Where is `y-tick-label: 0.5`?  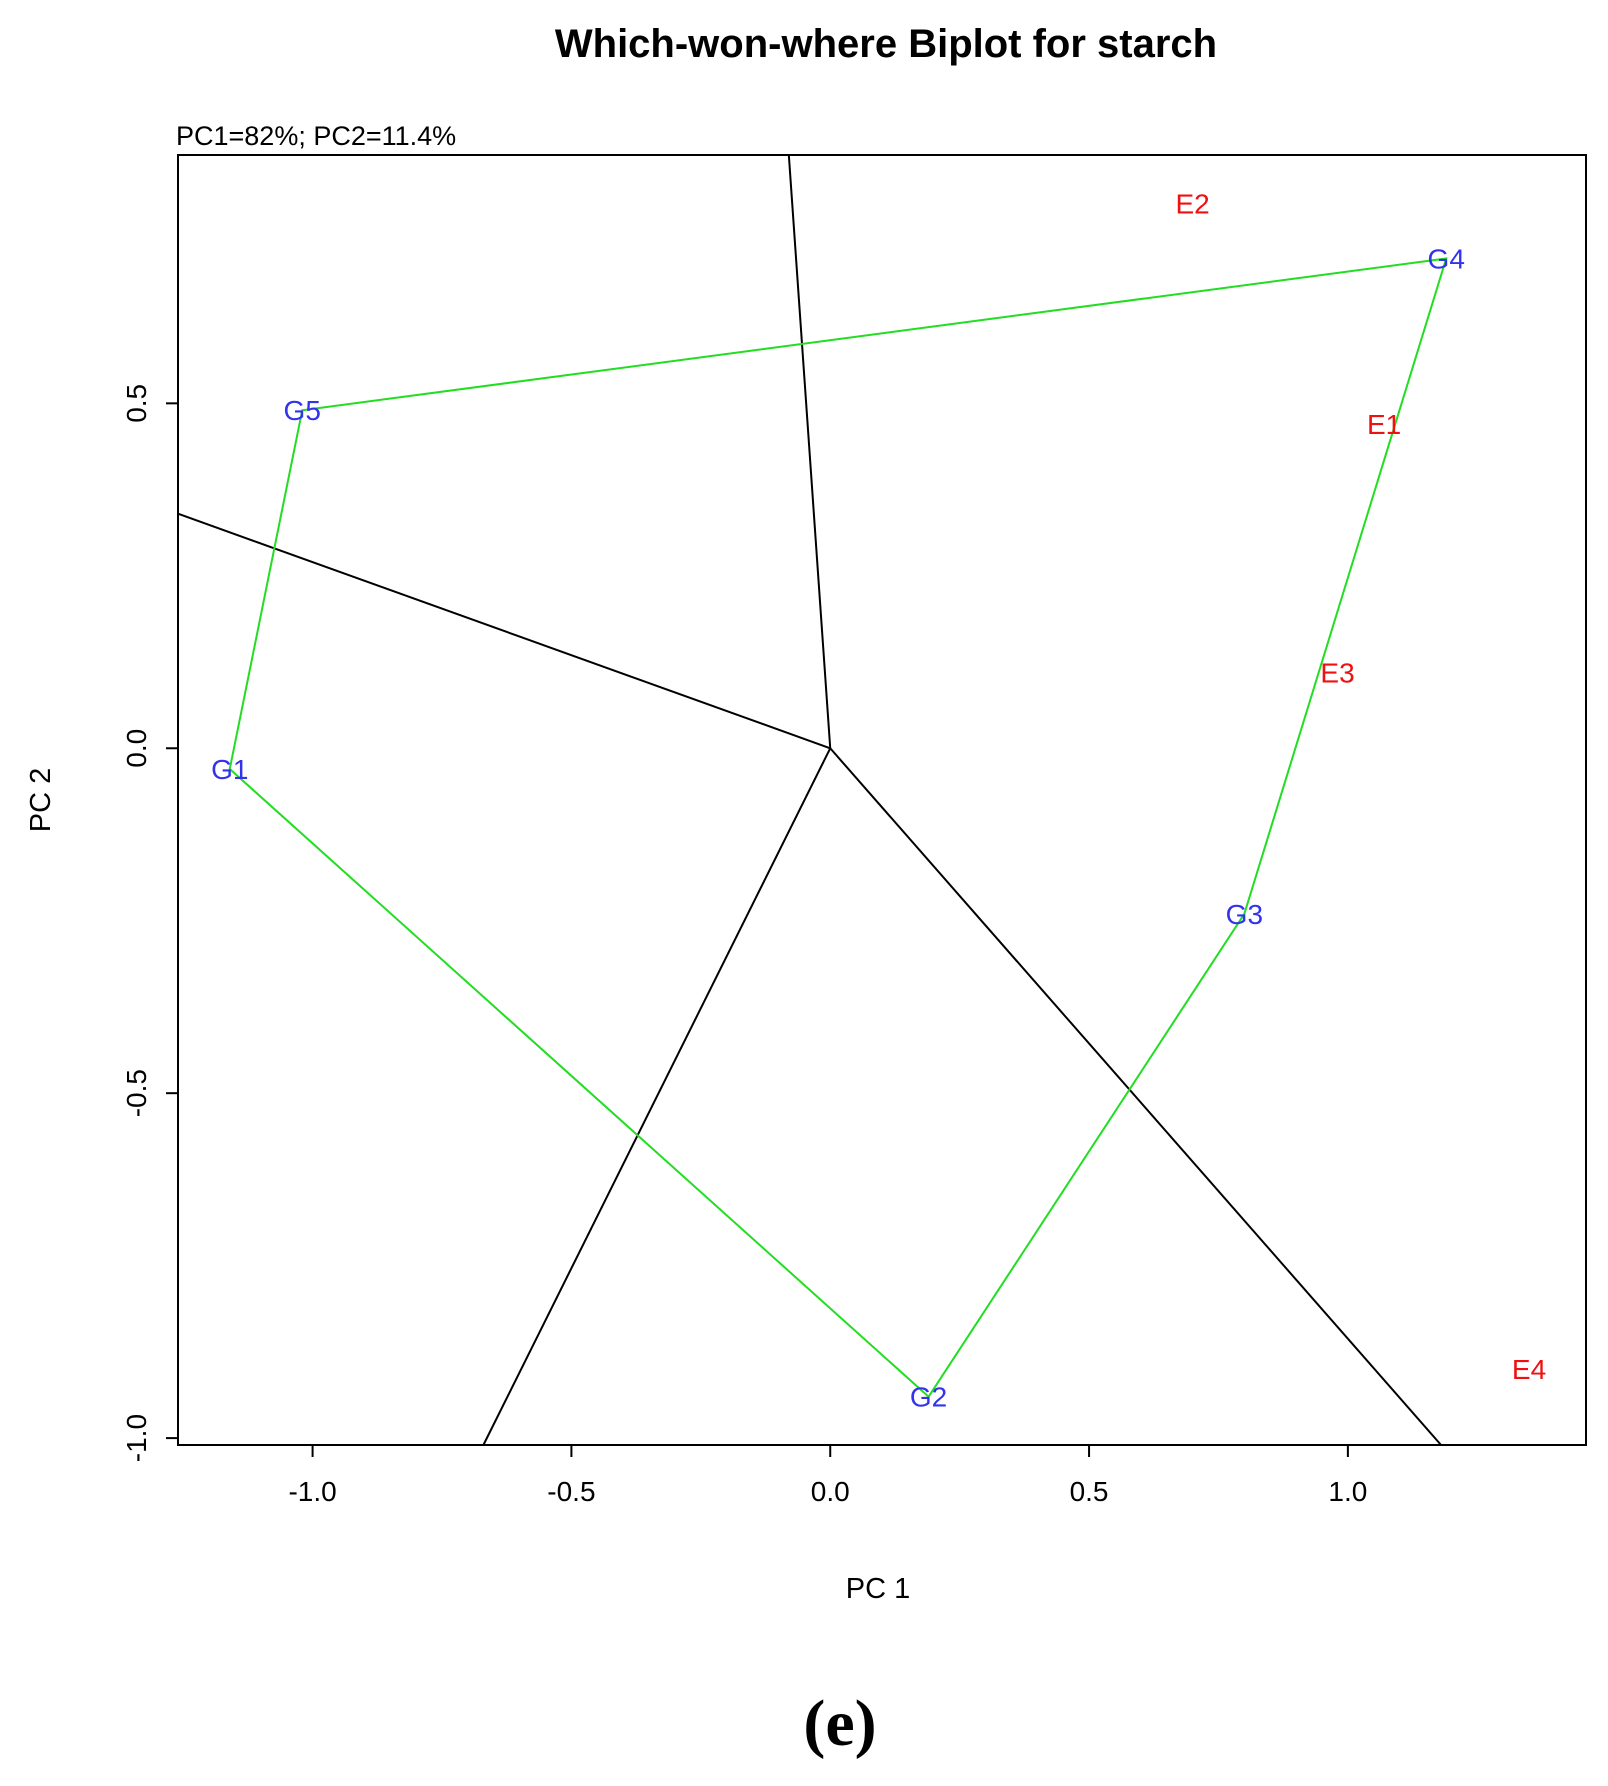 y-tick-label: 0.5 is located at coordinates (136, 403).